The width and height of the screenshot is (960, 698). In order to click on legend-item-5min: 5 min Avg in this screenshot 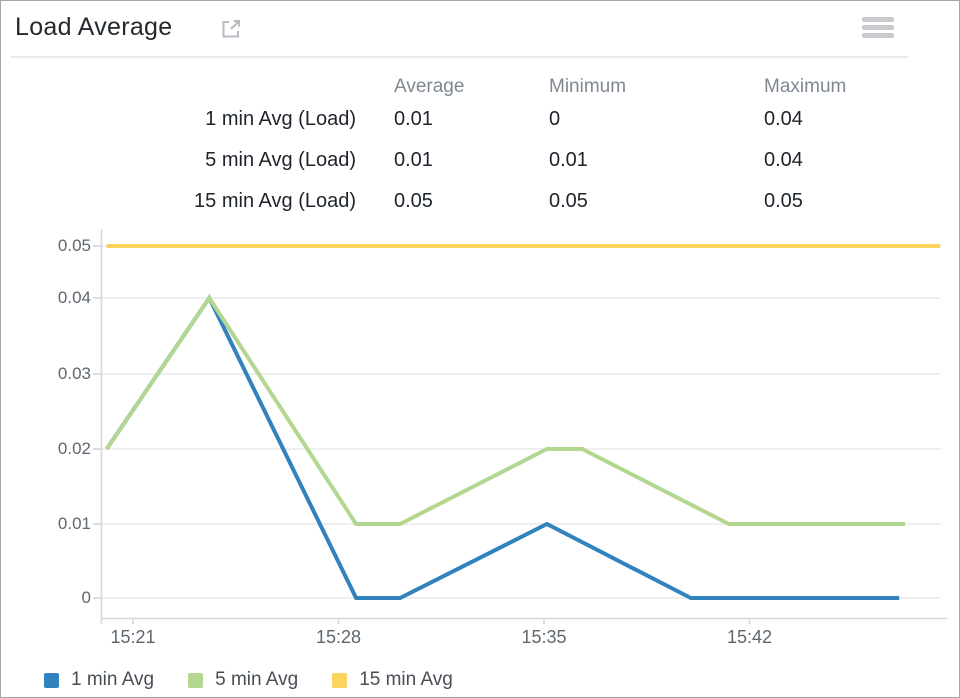, I will do `click(243, 680)`.